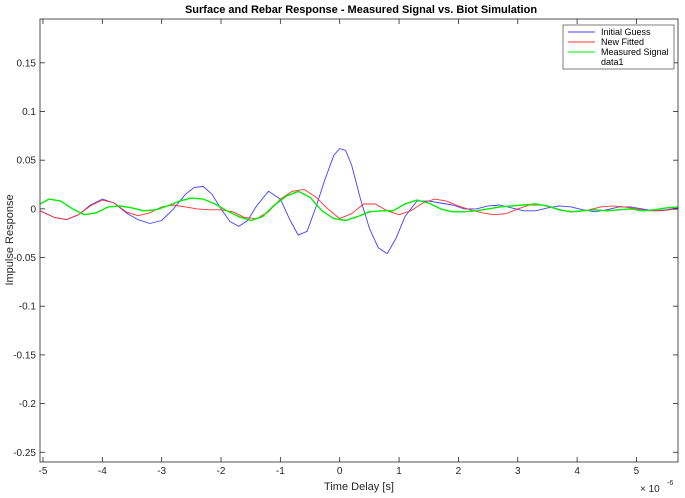 The height and width of the screenshot is (498, 685). I want to click on x-tick-label: 0, so click(340, 471).